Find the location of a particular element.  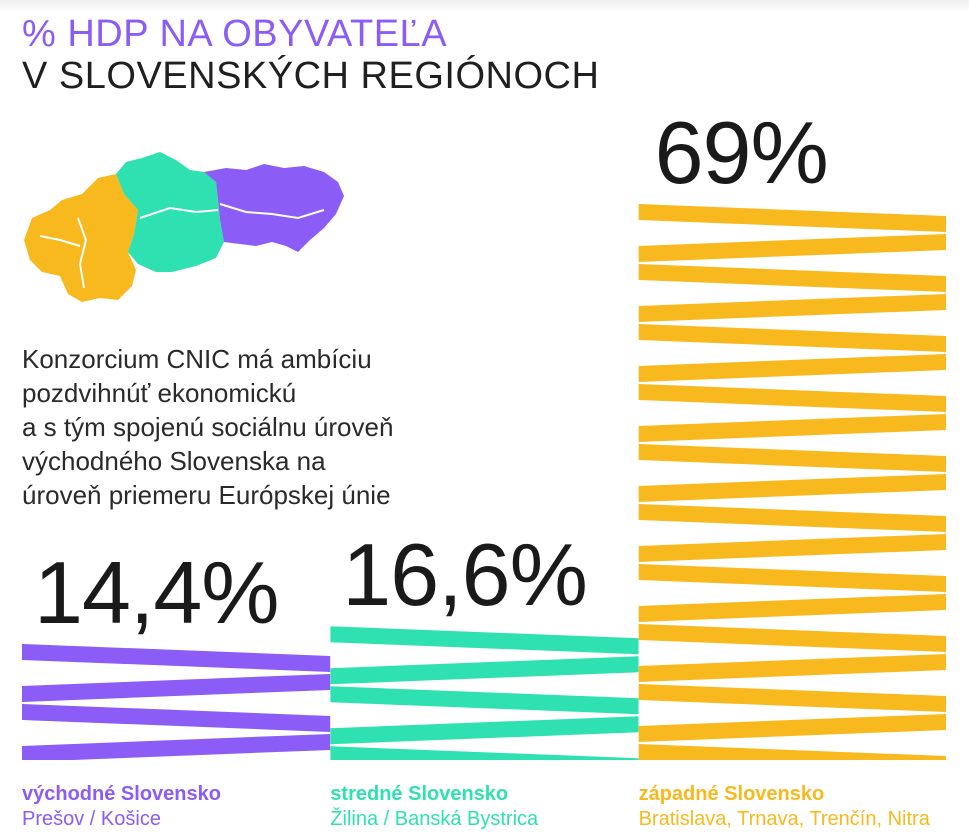

bar-east is located at coordinates (176, 701).